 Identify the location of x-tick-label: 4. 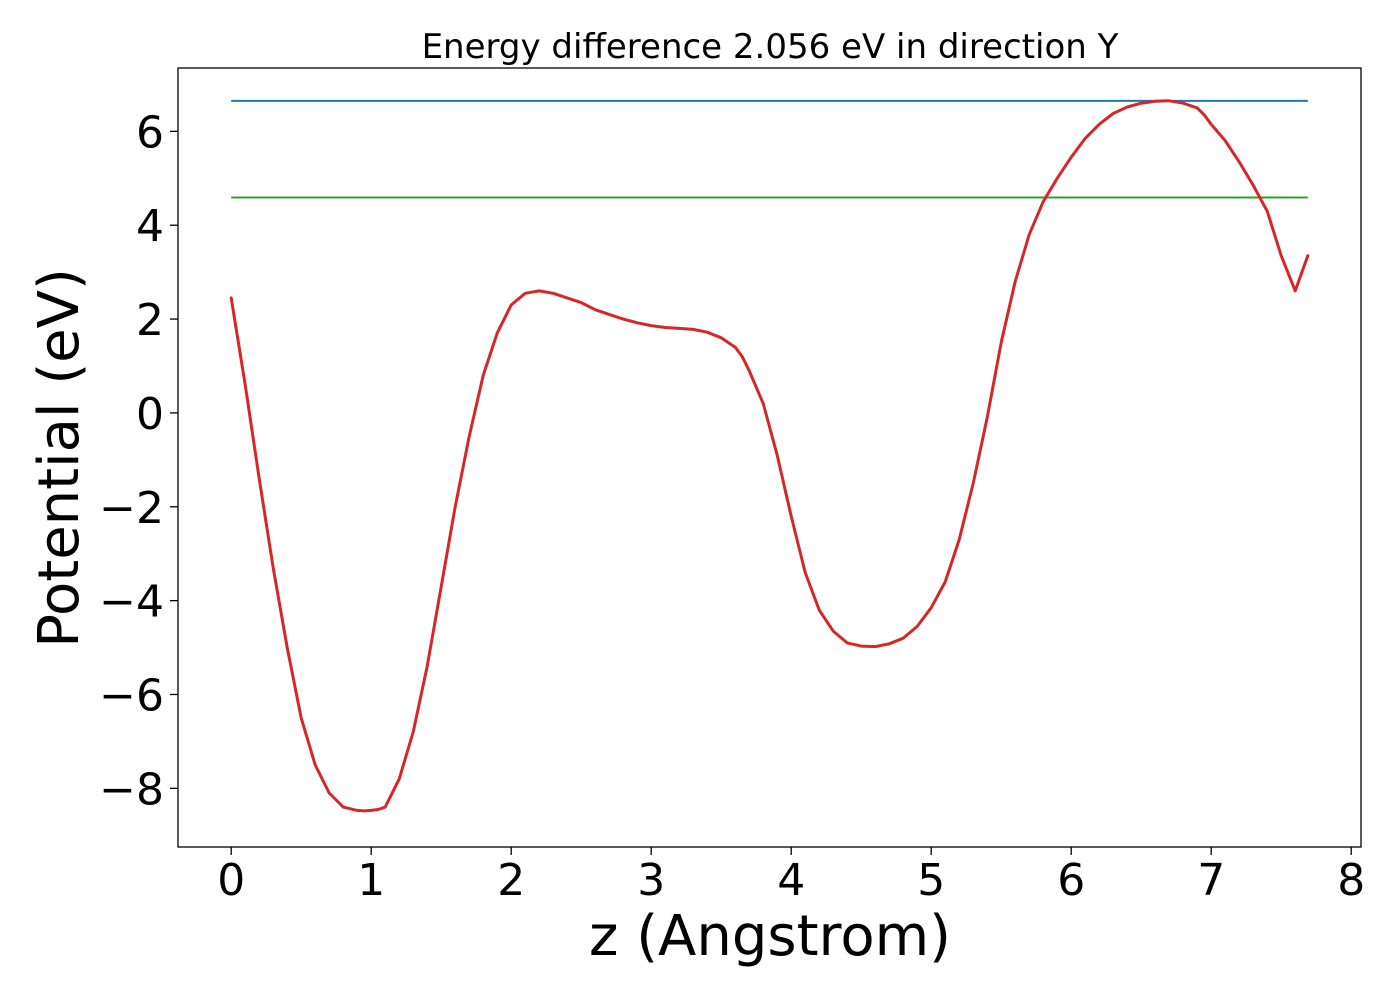
(791, 880).